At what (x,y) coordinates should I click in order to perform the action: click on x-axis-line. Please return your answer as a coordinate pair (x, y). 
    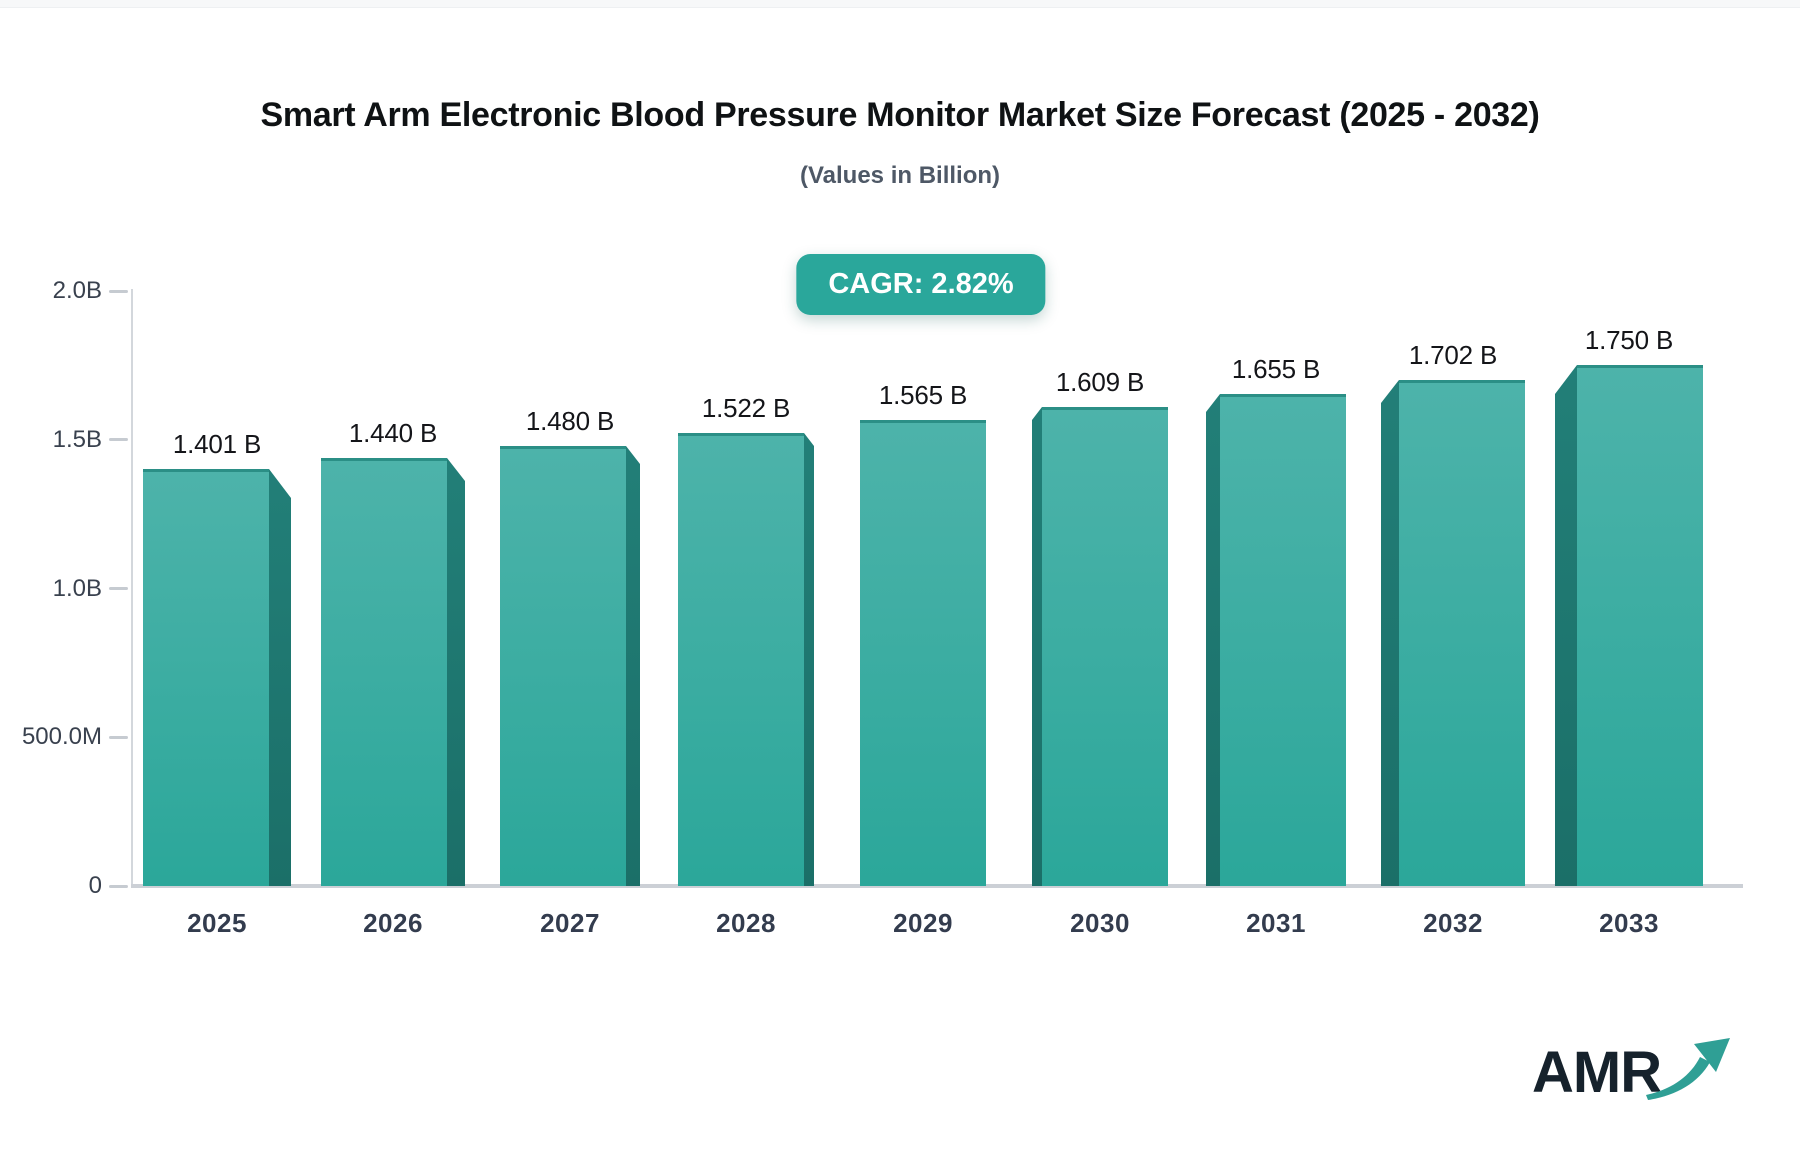
    Looking at the image, I should click on (937, 886).